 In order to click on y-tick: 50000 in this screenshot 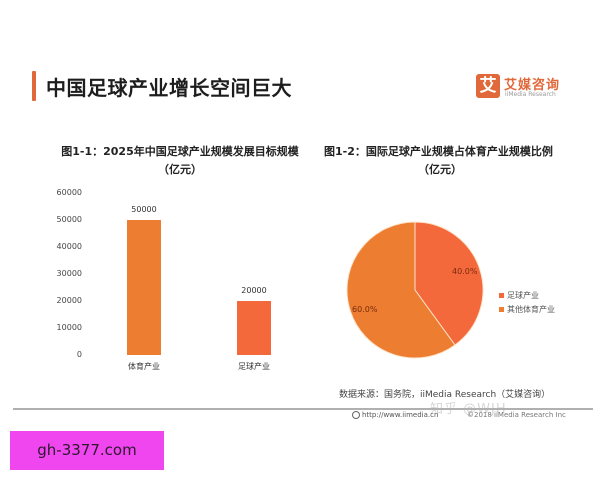, I will do `click(69, 219)`.